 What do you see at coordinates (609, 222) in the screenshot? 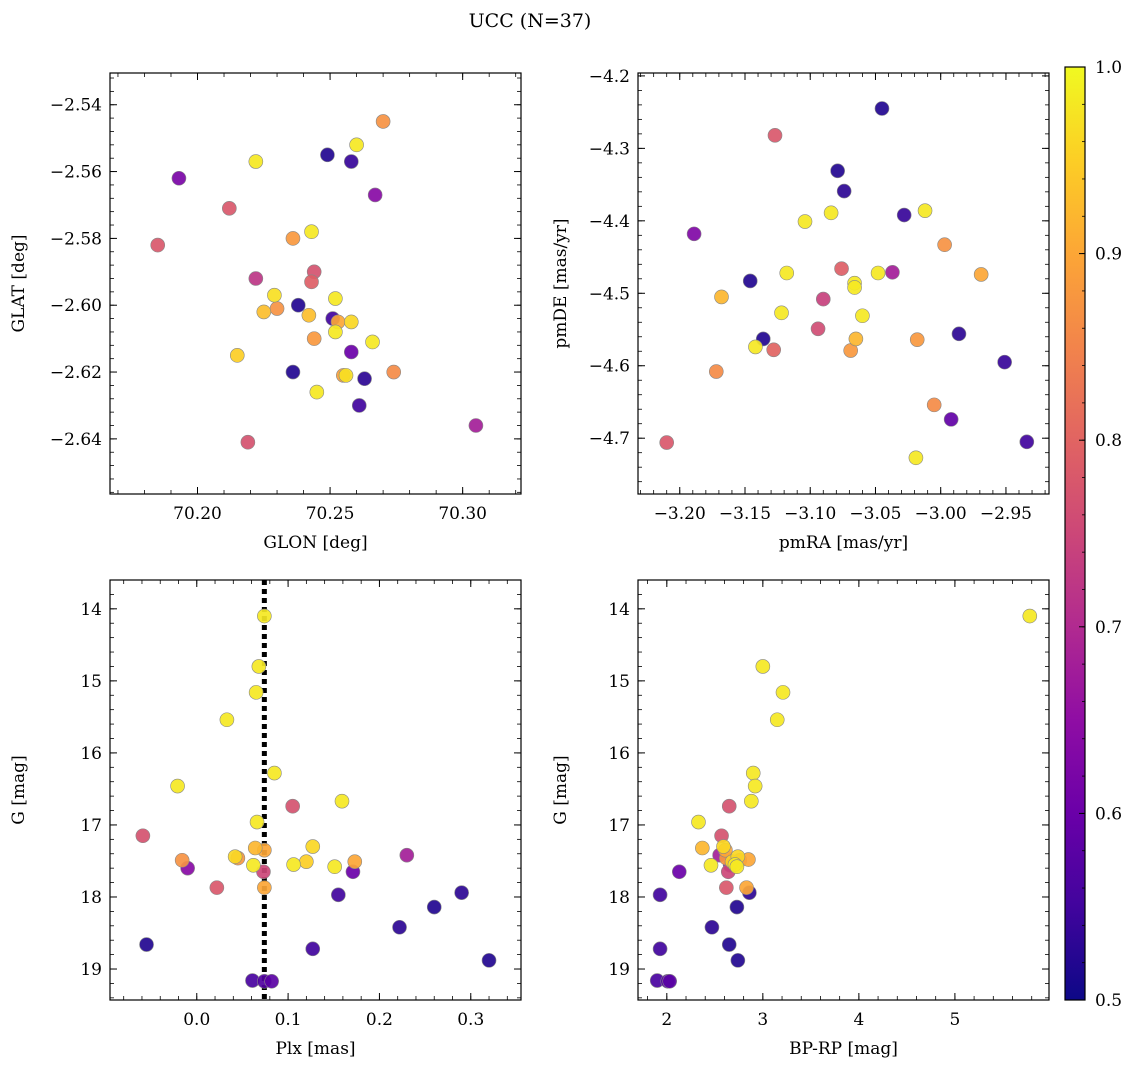
I see `y-tick-label: −4.4` at bounding box center [609, 222].